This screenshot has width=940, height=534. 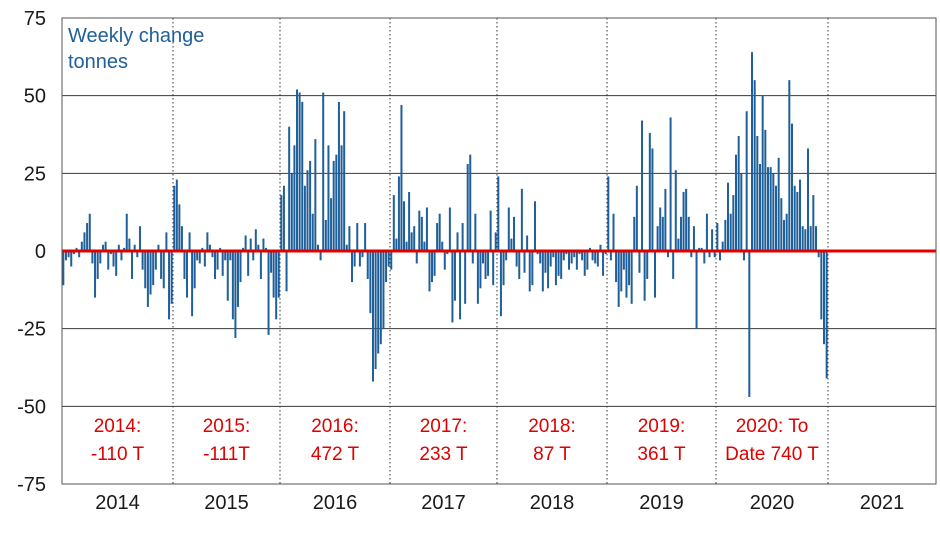 I want to click on annotation-label: 2014:, so click(x=118, y=426).